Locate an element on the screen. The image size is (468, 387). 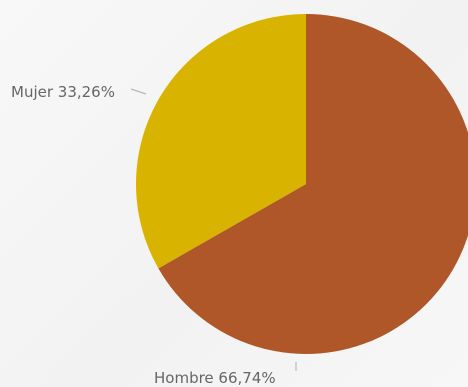
hombre-slice-label: Hombre 66,74% is located at coordinates (215, 378).